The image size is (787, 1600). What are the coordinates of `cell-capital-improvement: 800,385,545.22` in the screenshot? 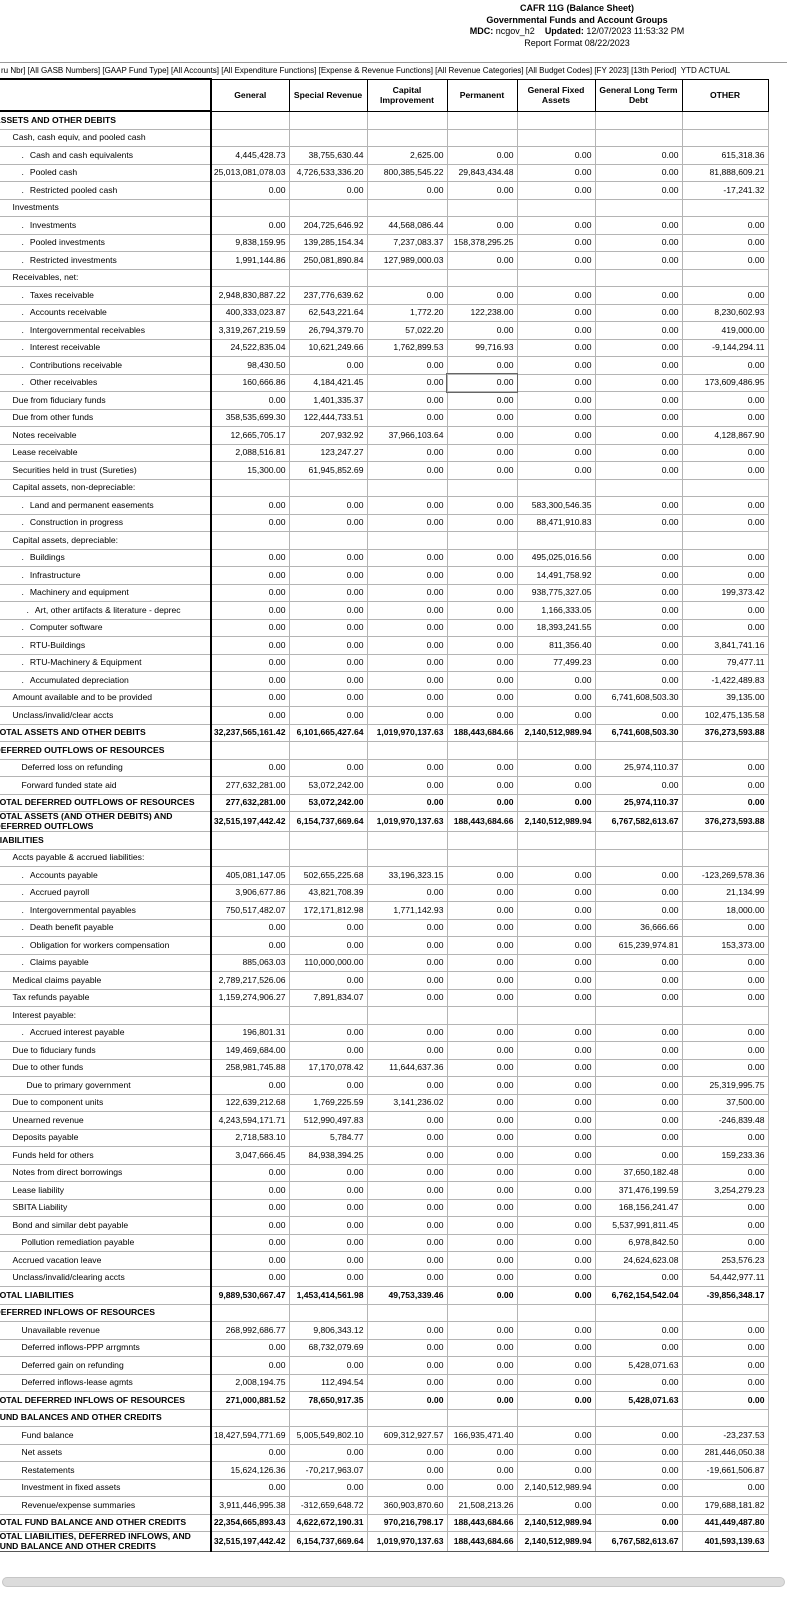 It's located at (407, 172).